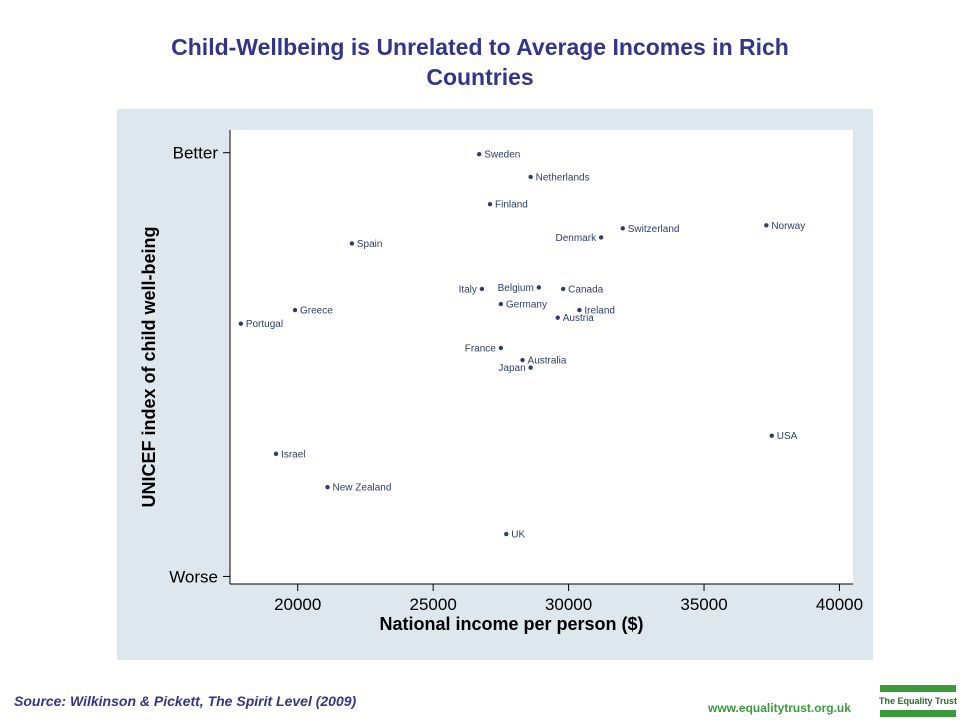  What do you see at coordinates (196, 153) in the screenshot?
I see `y-tick-label: Better` at bounding box center [196, 153].